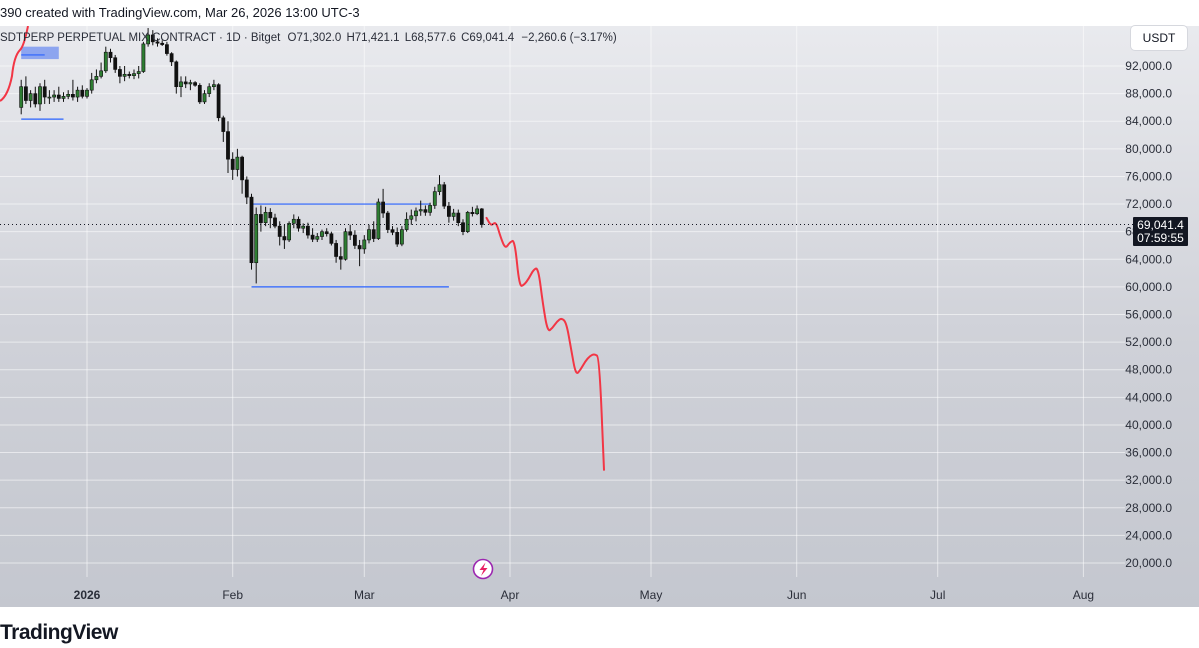 The image size is (1199, 648). I want to click on price-tick-label: 40,000.0, so click(1148, 425).